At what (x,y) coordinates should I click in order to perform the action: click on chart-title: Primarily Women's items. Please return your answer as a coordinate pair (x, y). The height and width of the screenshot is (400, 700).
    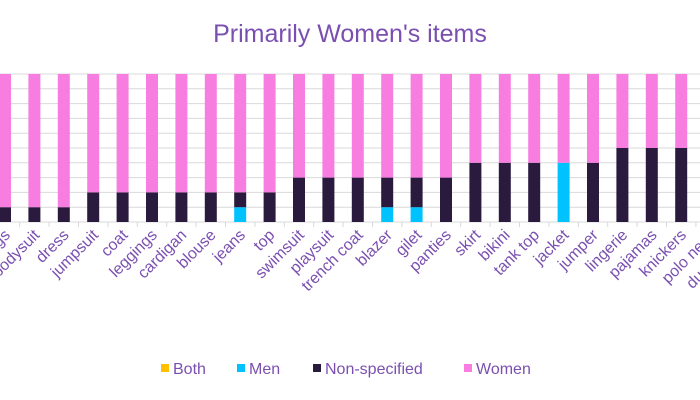
    Looking at the image, I should click on (350, 34).